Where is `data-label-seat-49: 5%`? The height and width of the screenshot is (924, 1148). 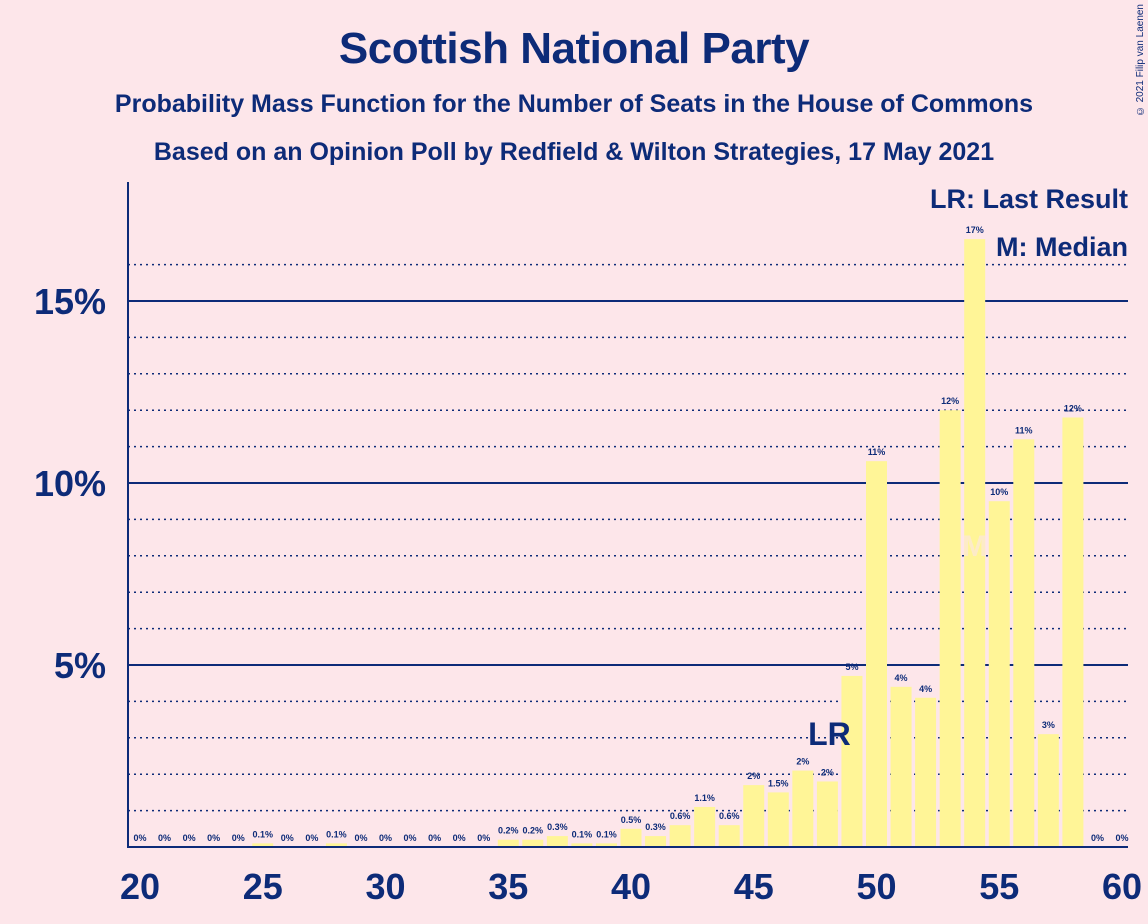 data-label-seat-49: 5% is located at coordinates (851, 667).